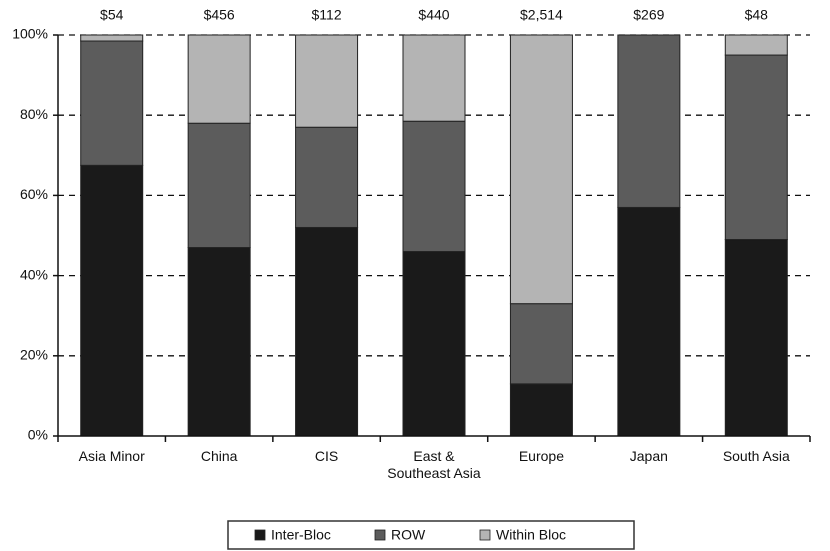 The image size is (830, 551). Describe the element at coordinates (219, 15) in the screenshot. I see `total-label: $456` at that location.